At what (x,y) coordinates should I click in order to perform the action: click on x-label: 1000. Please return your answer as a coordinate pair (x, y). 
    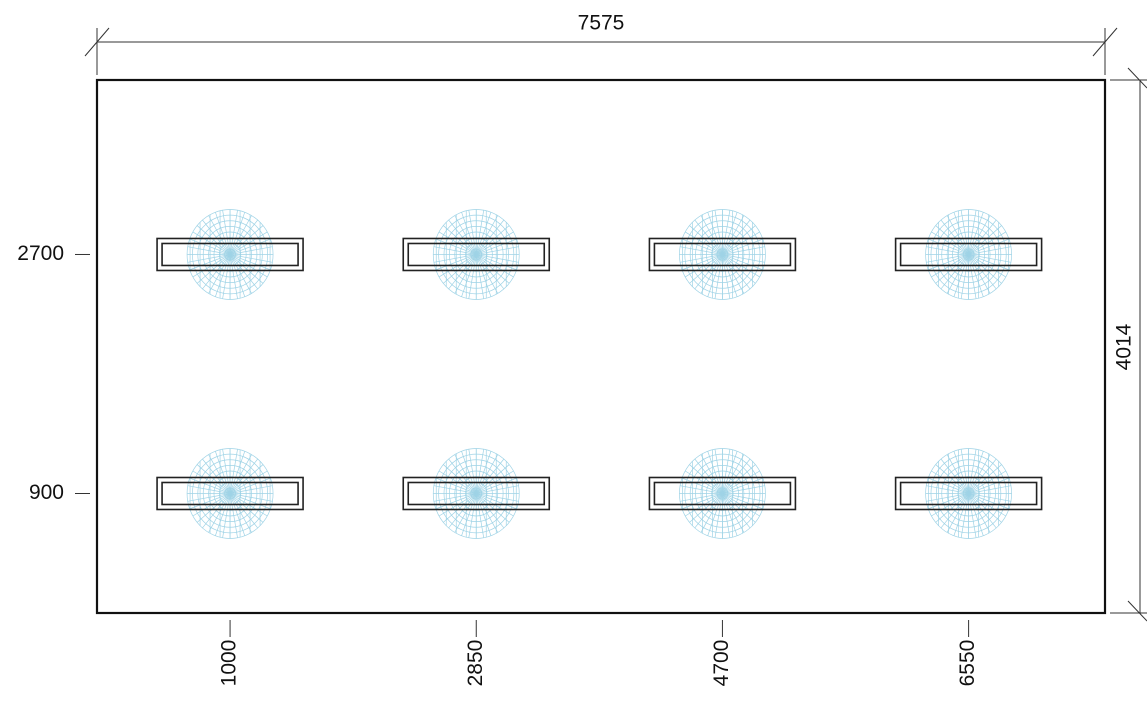
    Looking at the image, I should click on (229, 663).